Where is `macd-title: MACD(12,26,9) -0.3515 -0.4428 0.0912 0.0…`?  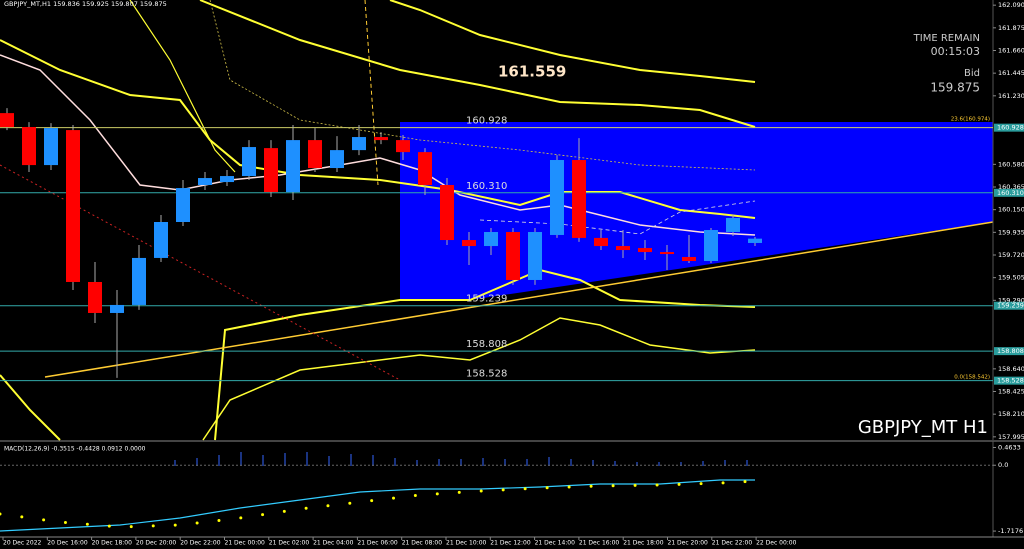 macd-title: MACD(12,26,9) -0.3515 -0.4428 0.0912 0.0… is located at coordinates (75, 449).